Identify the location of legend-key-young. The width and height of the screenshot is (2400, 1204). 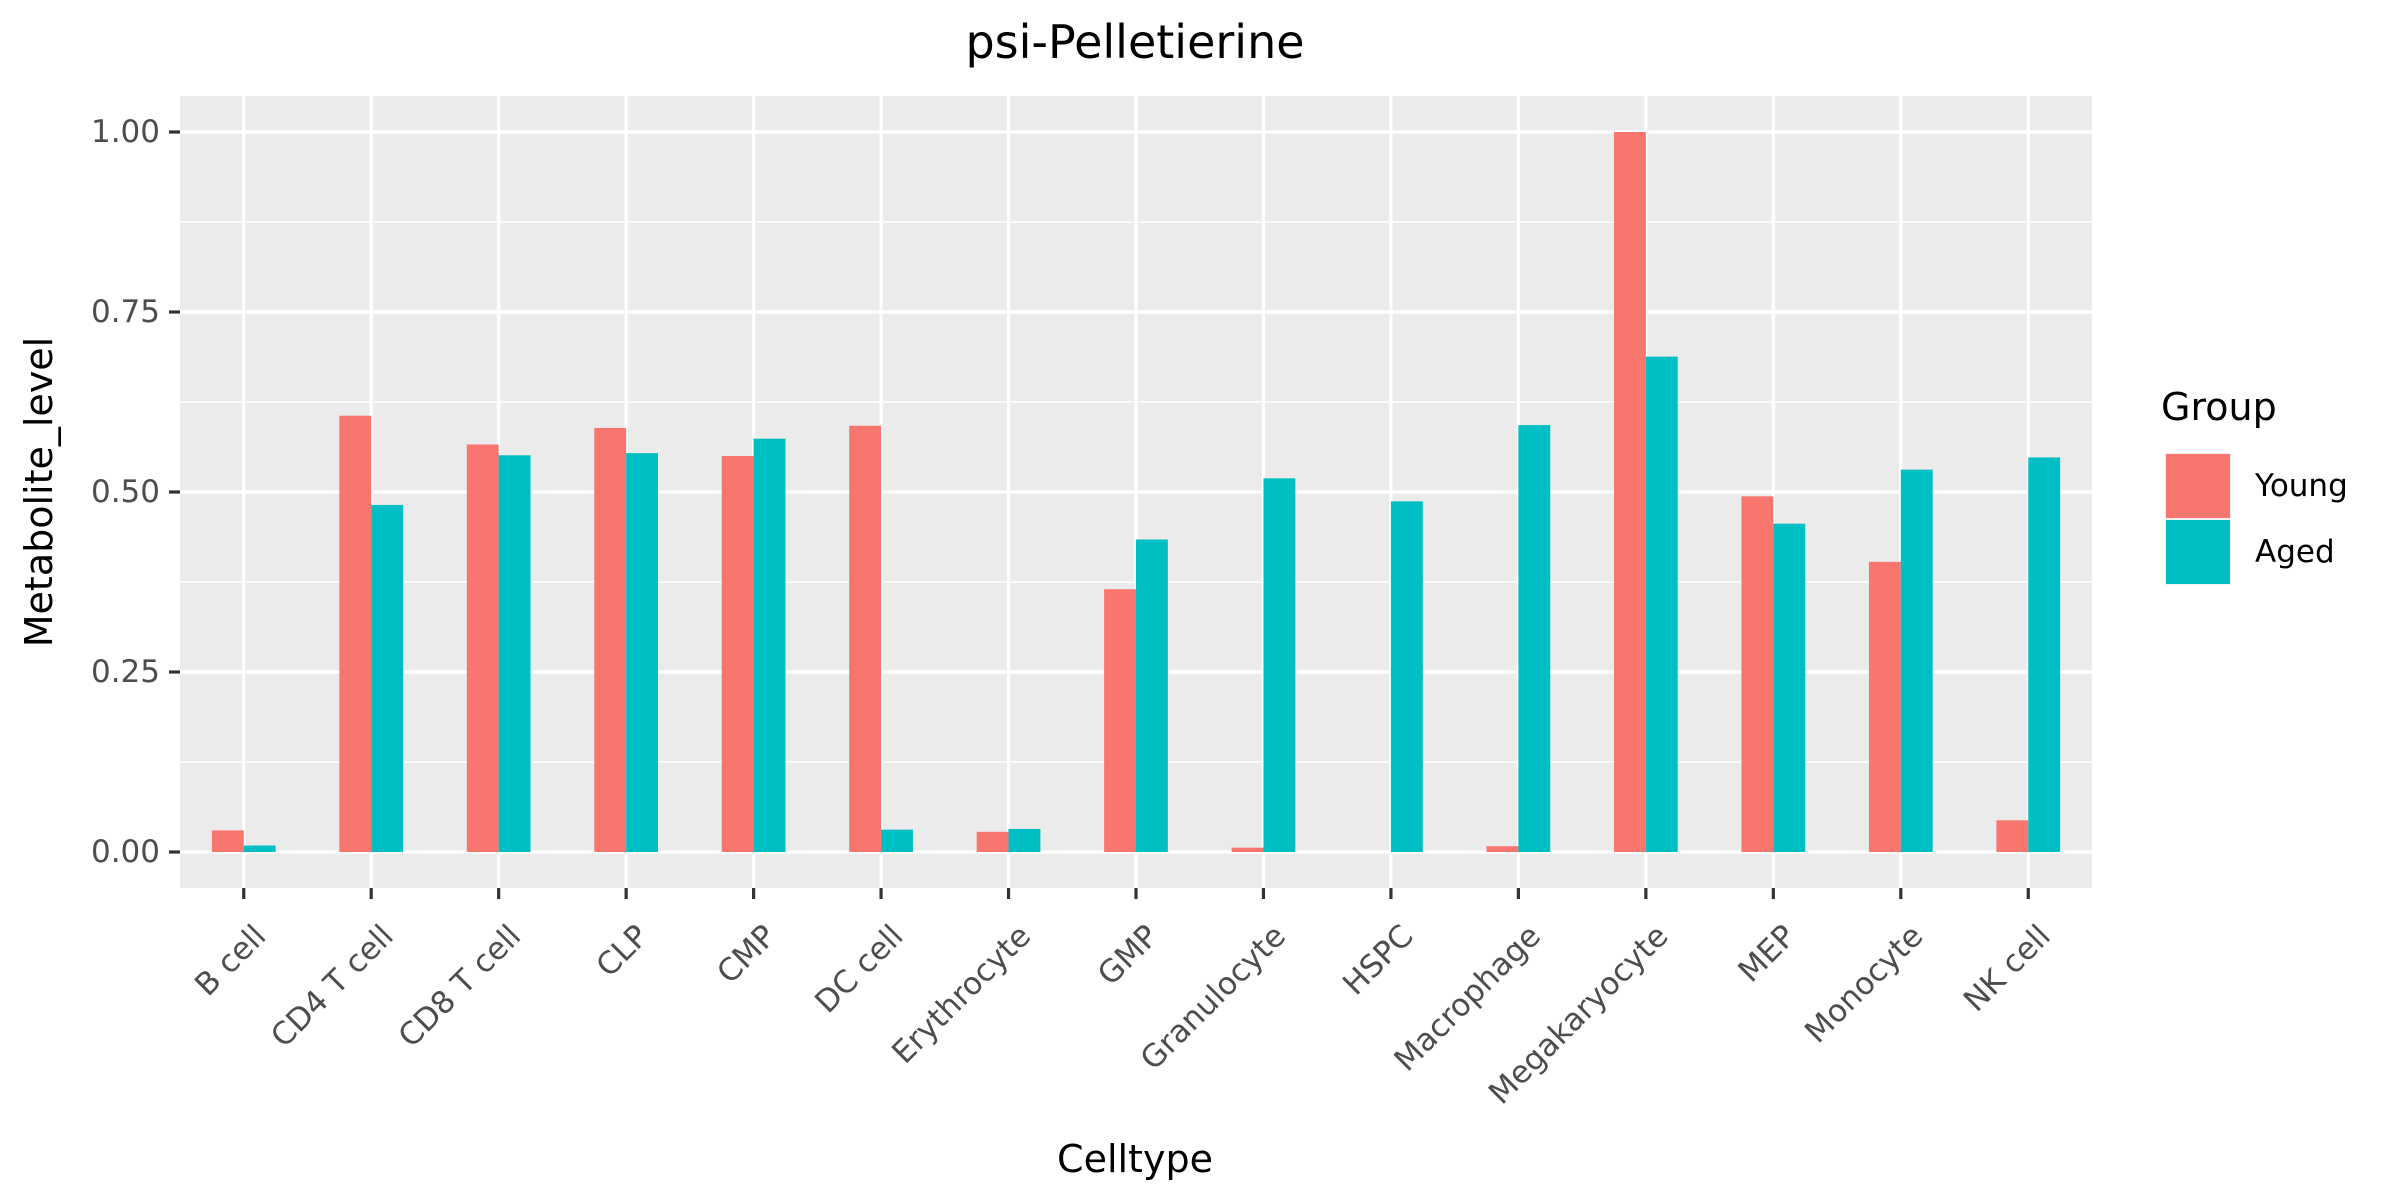
(2198, 486).